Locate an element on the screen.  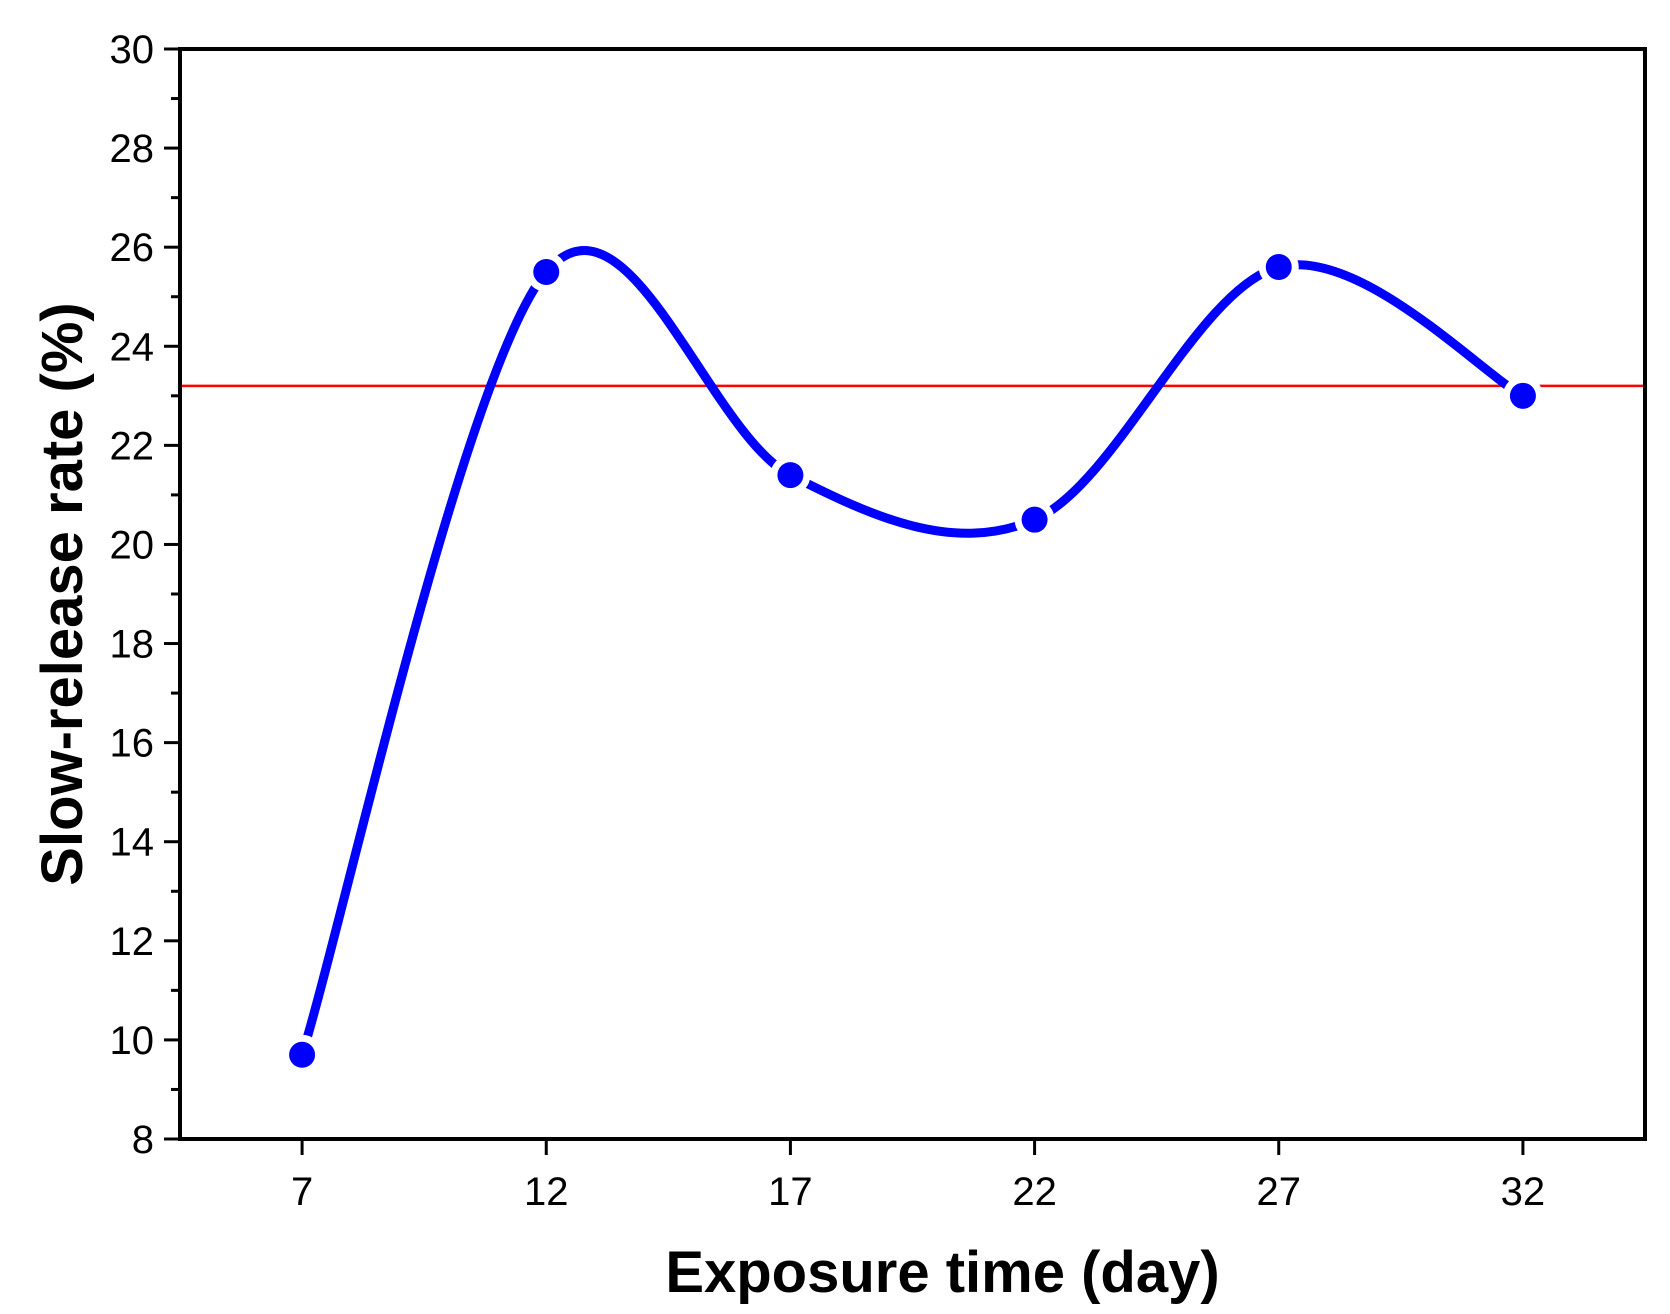
x-axis-title: Exposure time (day) is located at coordinates (942, 1272).